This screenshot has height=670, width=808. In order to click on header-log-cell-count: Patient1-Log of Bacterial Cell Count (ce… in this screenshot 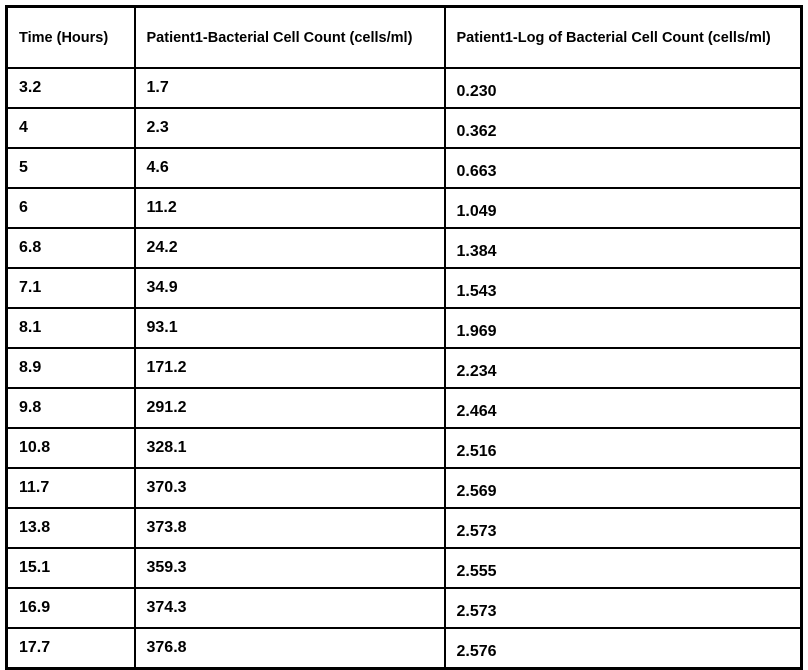, I will do `click(623, 37)`.